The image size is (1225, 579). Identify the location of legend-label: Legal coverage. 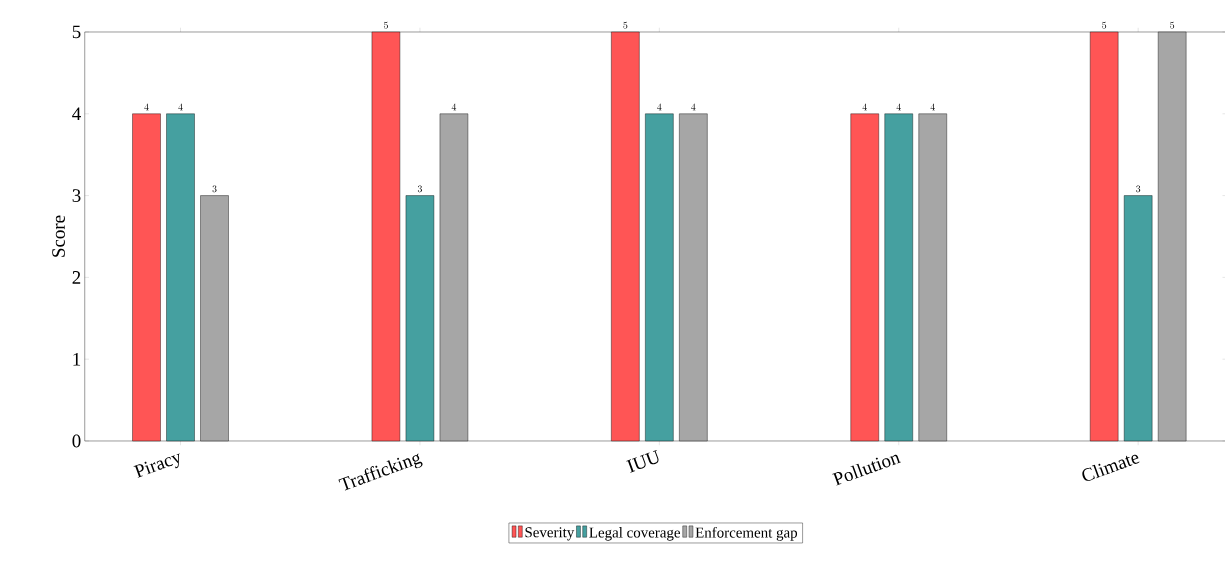
(635, 534).